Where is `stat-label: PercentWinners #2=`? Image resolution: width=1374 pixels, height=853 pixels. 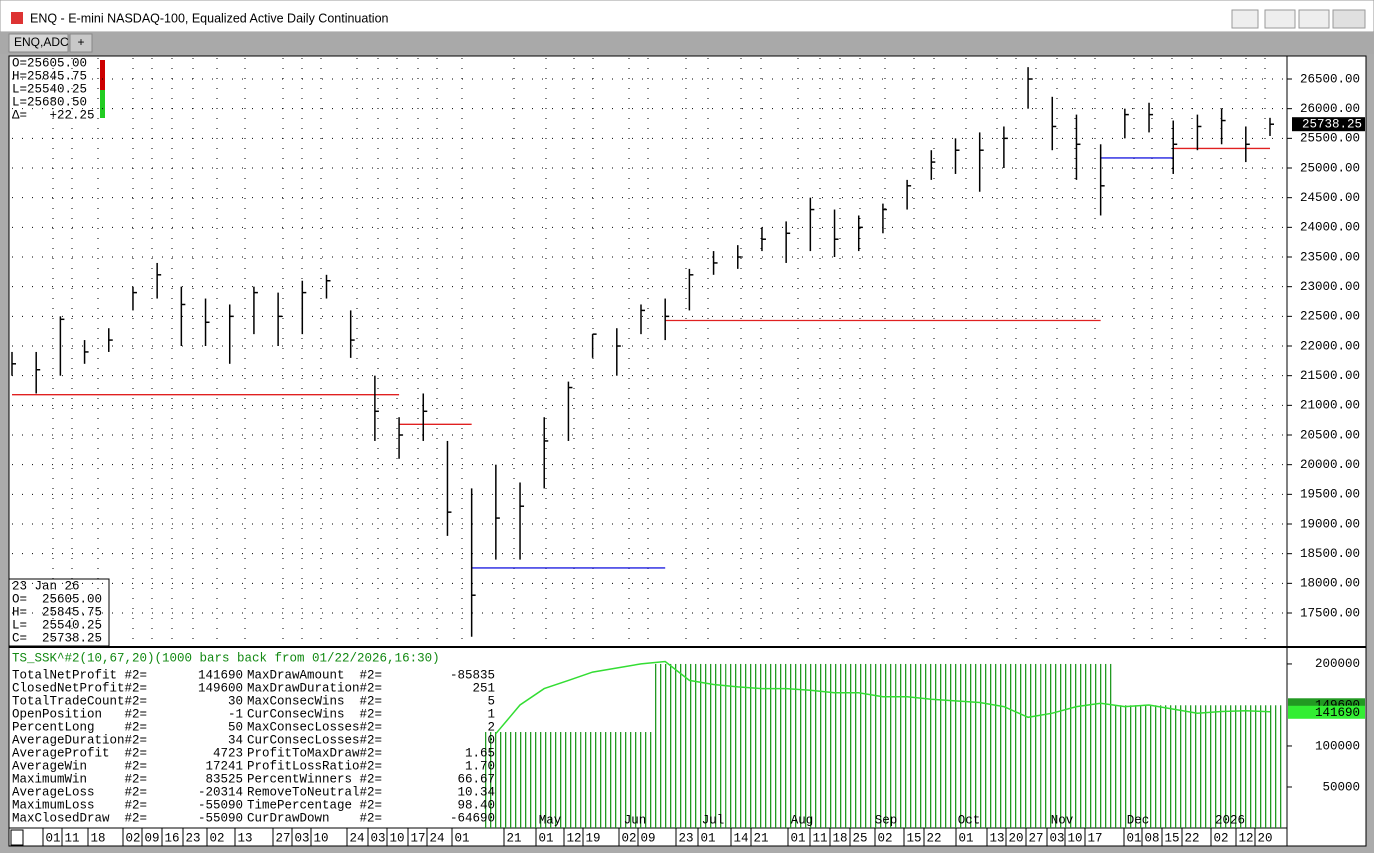 stat-label: PercentWinners #2= is located at coordinates (314, 779).